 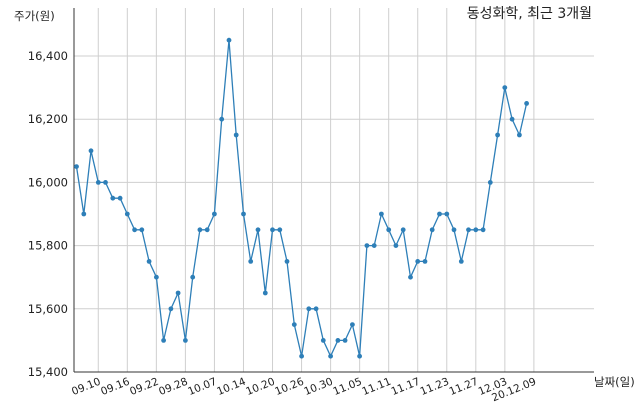 What do you see at coordinates (48, 119) in the screenshot?
I see `y-tick-label: 16,200` at bounding box center [48, 119].